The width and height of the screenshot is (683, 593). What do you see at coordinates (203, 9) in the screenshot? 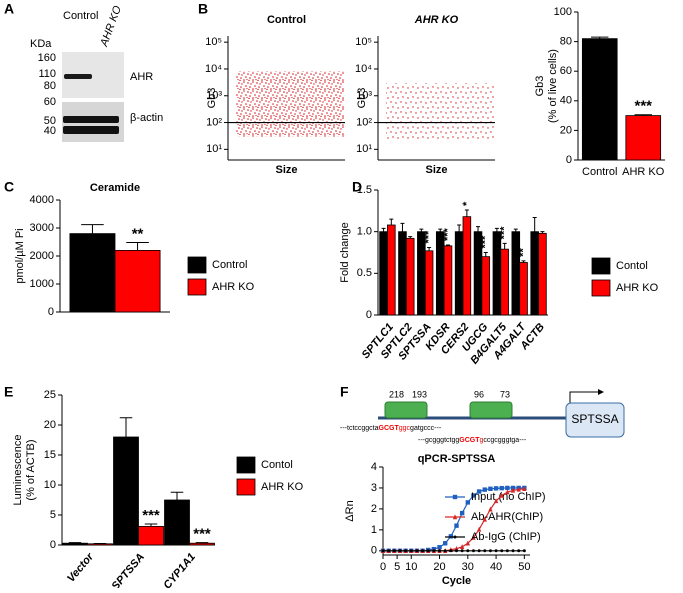
I see `panel-label: B` at bounding box center [203, 9].